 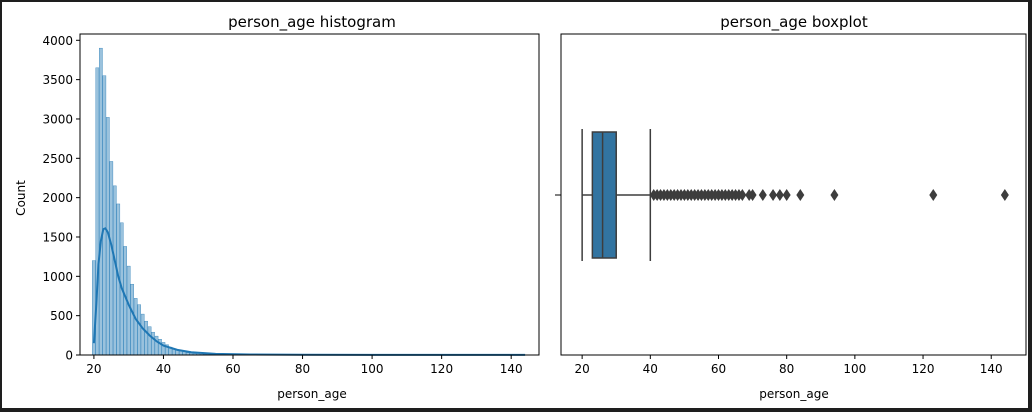 I want to click on boxplot-x-tick-label: 120, so click(x=923, y=369).